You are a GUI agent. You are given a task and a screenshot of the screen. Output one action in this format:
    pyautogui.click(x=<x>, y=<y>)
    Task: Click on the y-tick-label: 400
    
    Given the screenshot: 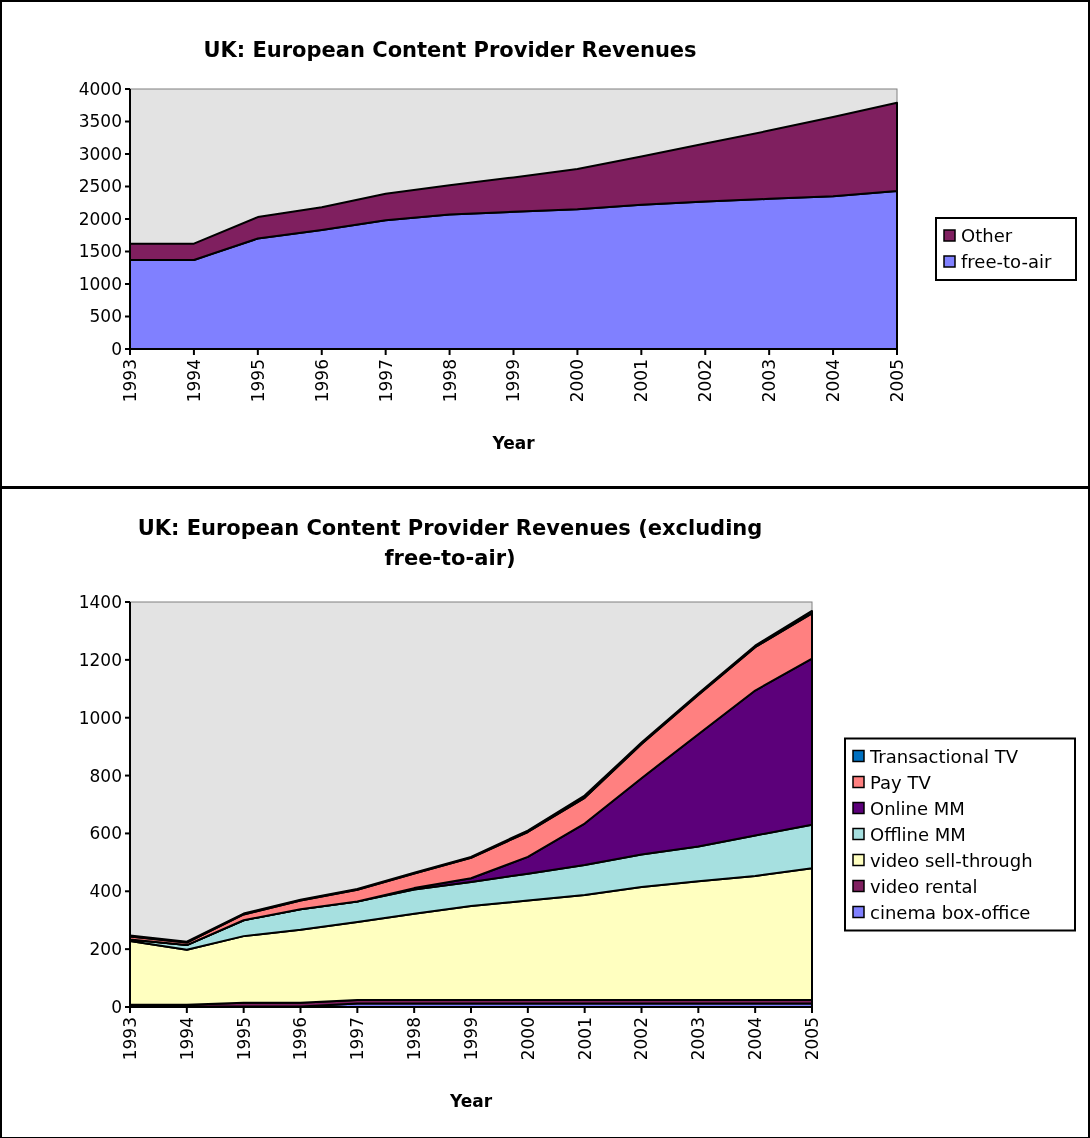 What is the action you would take?
    pyautogui.click(x=105, y=891)
    